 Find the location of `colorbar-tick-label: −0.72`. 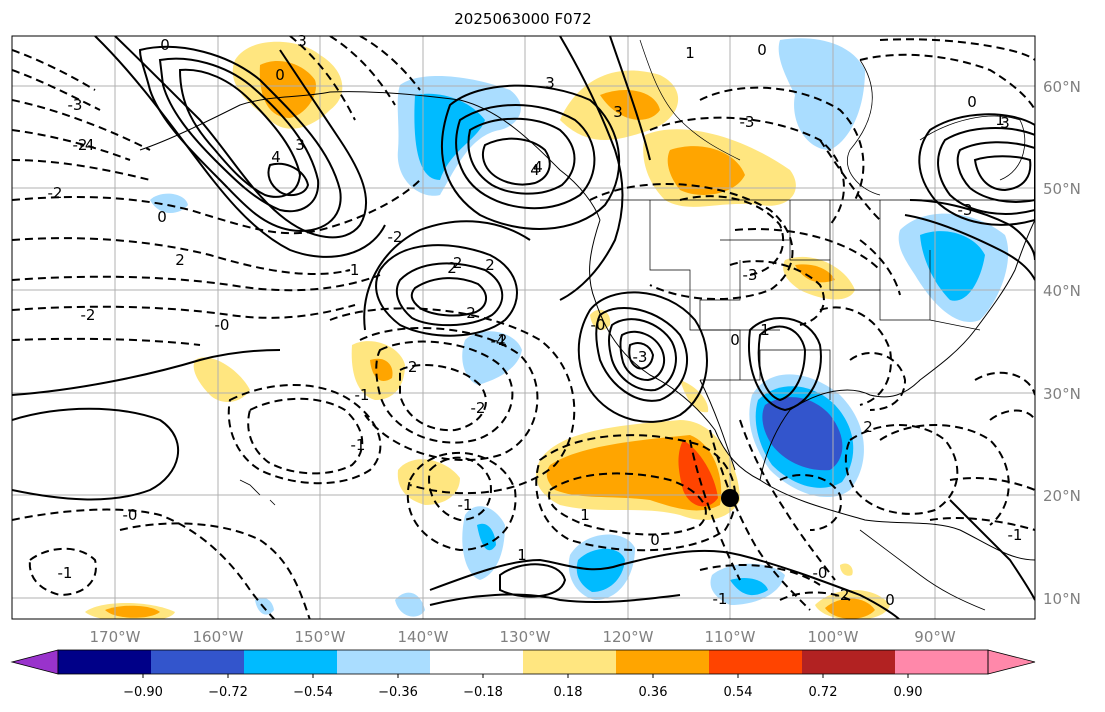

colorbar-tick-label: −0.72 is located at coordinates (228, 692).